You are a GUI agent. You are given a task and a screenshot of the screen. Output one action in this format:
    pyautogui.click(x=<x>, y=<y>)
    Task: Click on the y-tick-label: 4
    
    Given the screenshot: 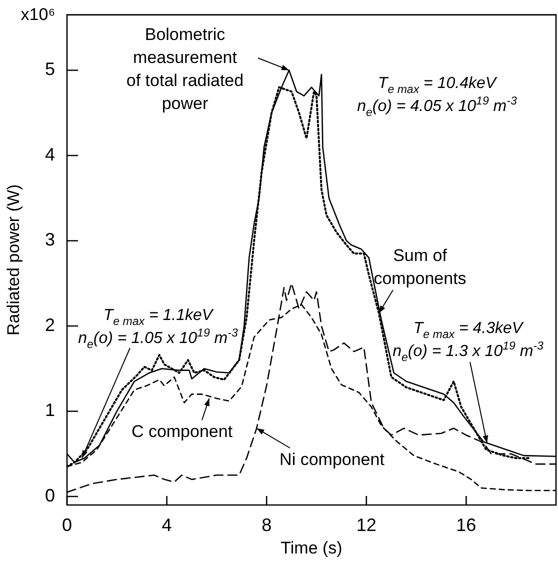 What is the action you would take?
    pyautogui.click(x=49, y=154)
    